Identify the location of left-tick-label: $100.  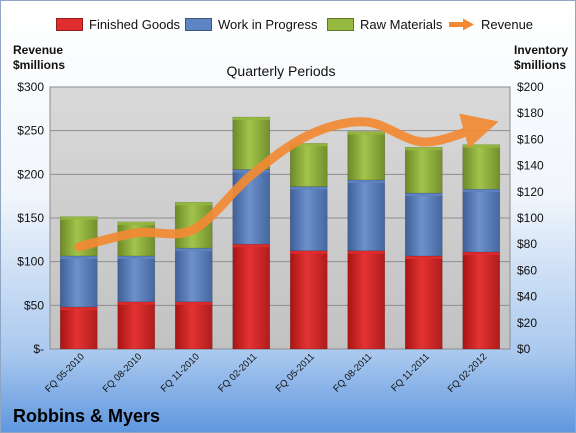
(30, 262).